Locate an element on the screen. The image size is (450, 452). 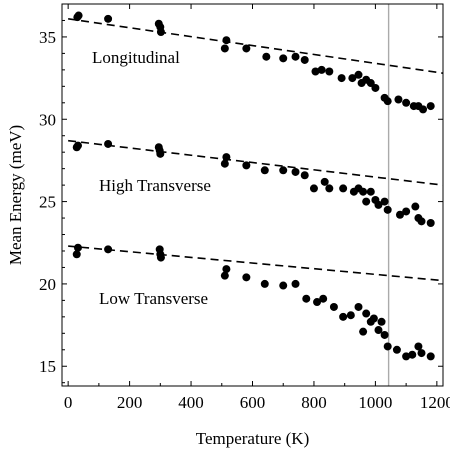
x-tick-label: 600 is located at coordinates (253, 402).